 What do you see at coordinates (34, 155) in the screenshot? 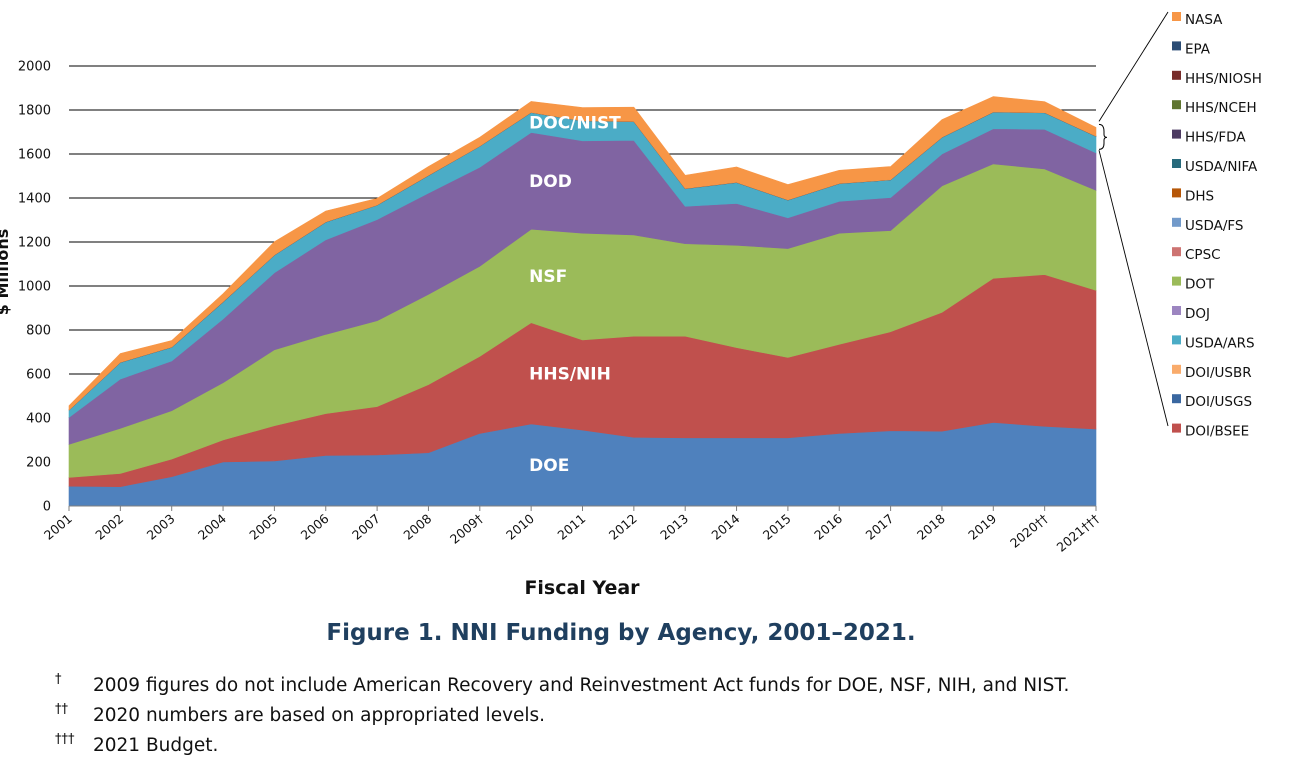
I see `y-tick-label: 1600` at bounding box center [34, 155].